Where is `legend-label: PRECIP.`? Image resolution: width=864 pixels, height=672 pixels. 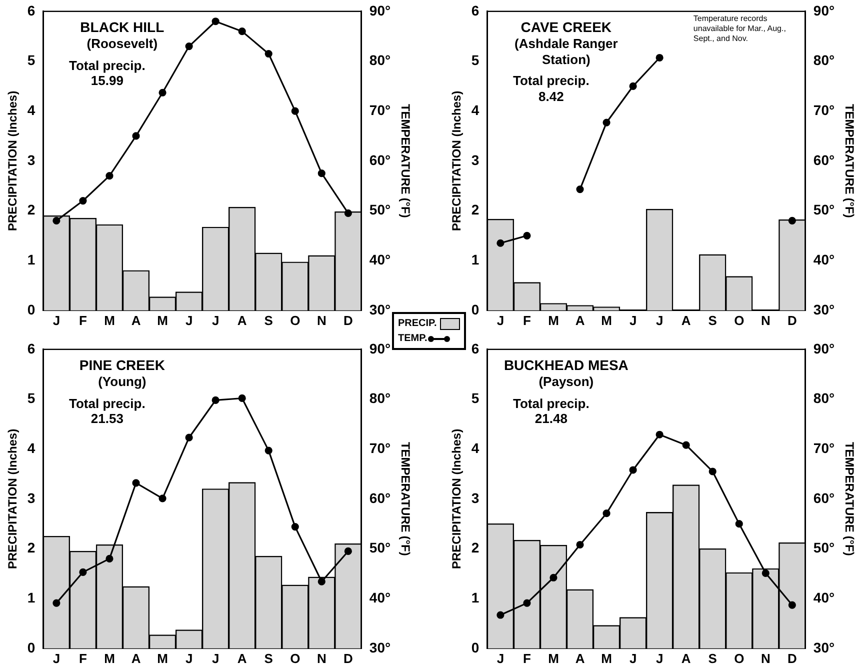 legend-label: PRECIP. is located at coordinates (417, 323).